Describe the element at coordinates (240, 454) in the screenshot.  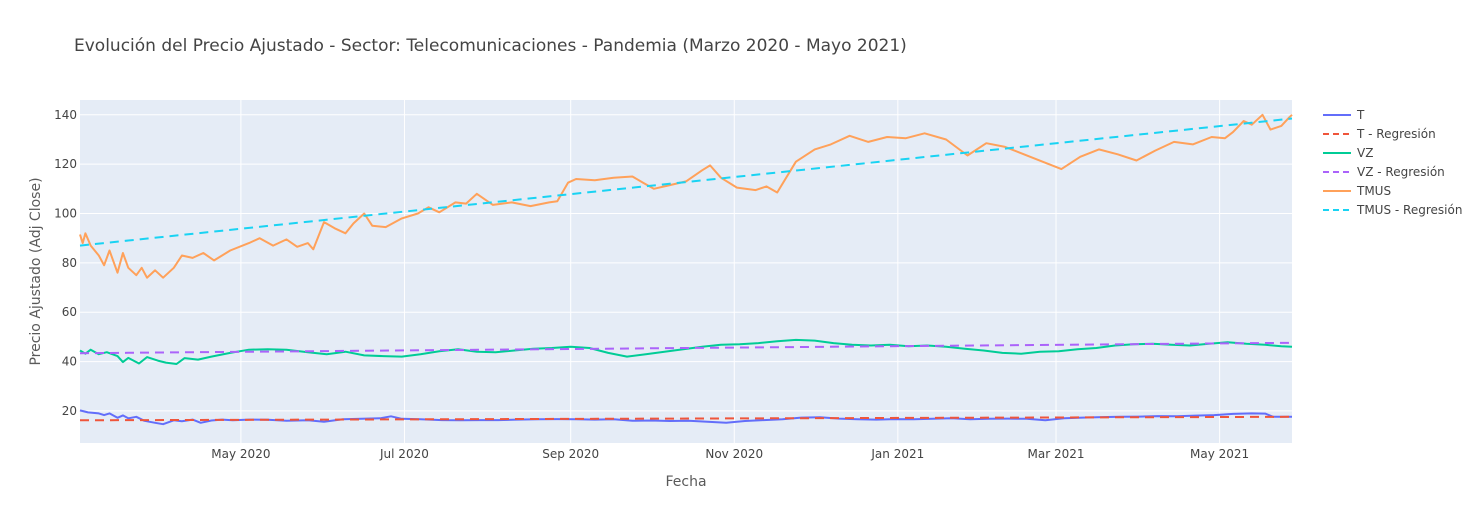
I see `x-tick-label: May 2020` at that location.